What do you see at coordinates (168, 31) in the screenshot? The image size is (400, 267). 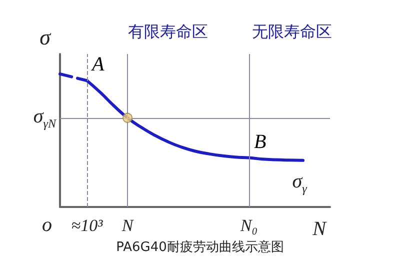 I see `text: 有限寿命区` at bounding box center [168, 31].